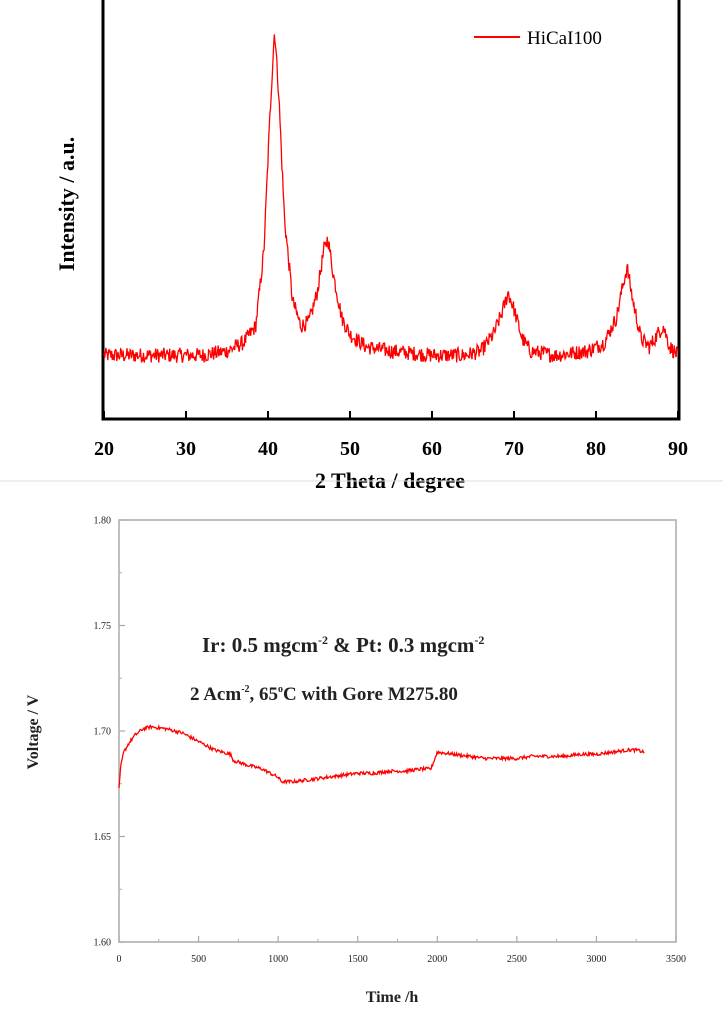  Describe the element at coordinates (678, 449) in the screenshot. I see `x-tick-label: 90` at that location.